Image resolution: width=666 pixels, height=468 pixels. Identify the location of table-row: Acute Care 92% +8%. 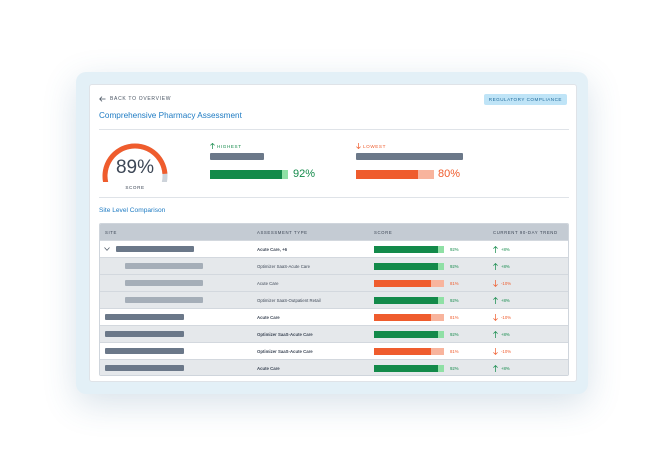
(334, 367).